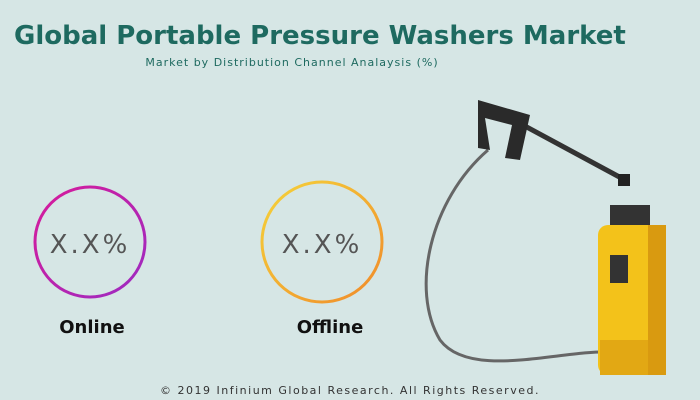 The height and width of the screenshot is (400, 700). I want to click on online-label: Online, so click(91, 327).